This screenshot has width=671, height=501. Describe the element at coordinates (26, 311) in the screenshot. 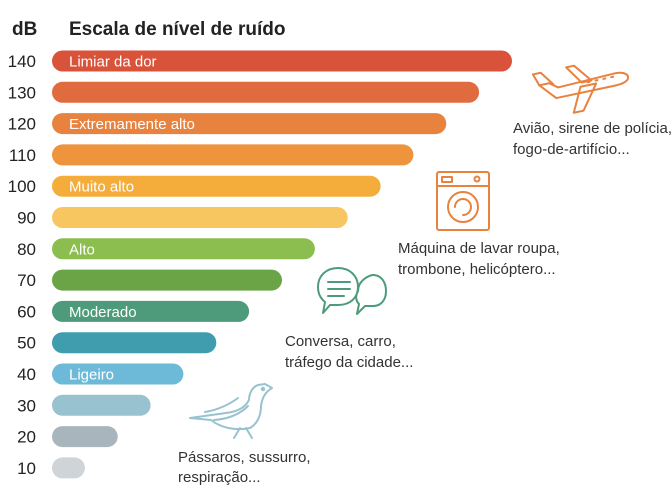

I see `tick-label-60: 60` at that location.